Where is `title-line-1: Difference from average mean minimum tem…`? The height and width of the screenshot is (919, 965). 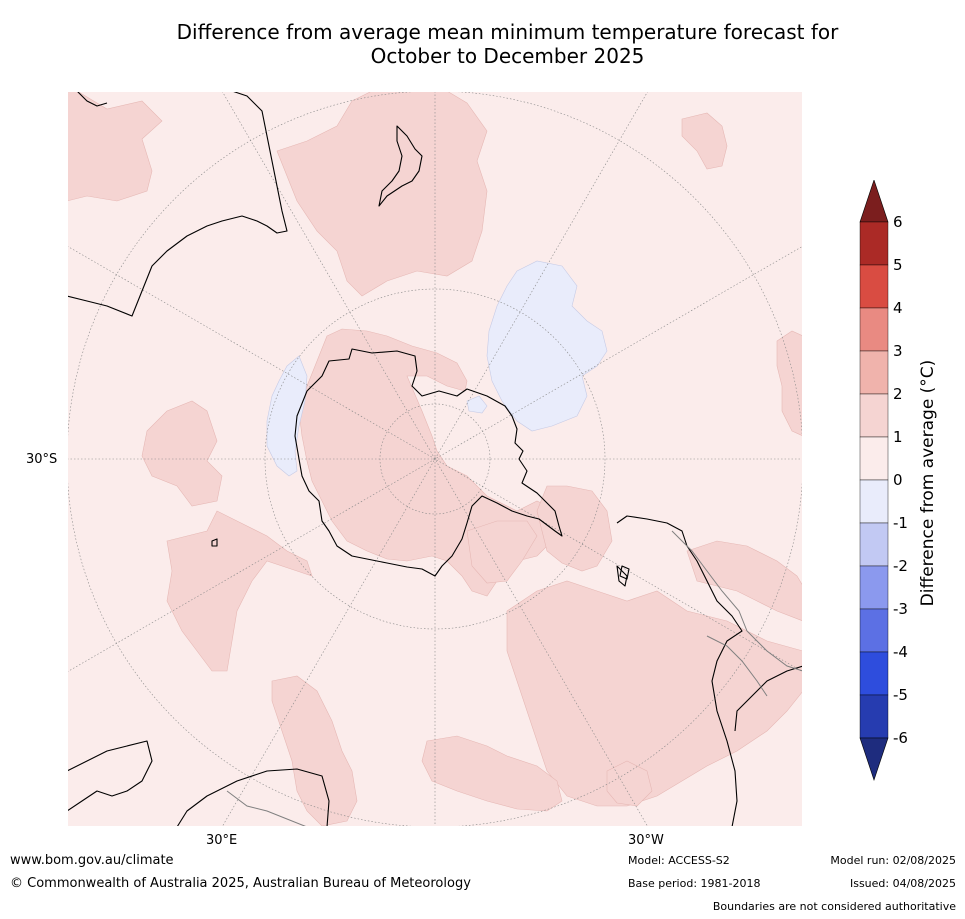 title-line-1: Difference from average mean minimum tem… is located at coordinates (507, 32).